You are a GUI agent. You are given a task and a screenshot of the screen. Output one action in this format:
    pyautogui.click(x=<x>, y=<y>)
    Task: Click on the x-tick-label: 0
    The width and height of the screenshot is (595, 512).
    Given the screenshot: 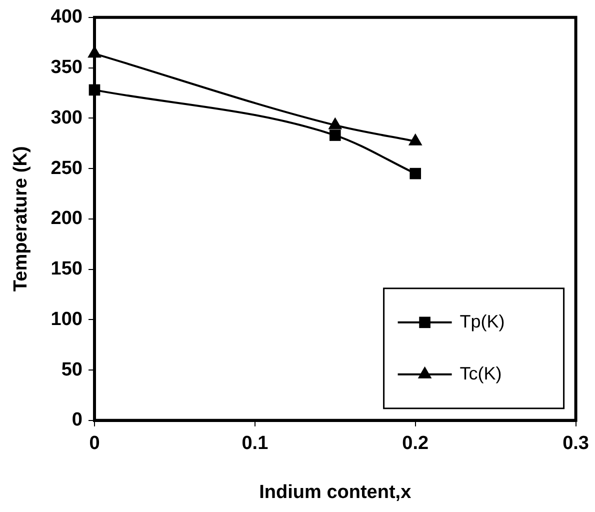 What is the action you would take?
    pyautogui.click(x=94, y=443)
    